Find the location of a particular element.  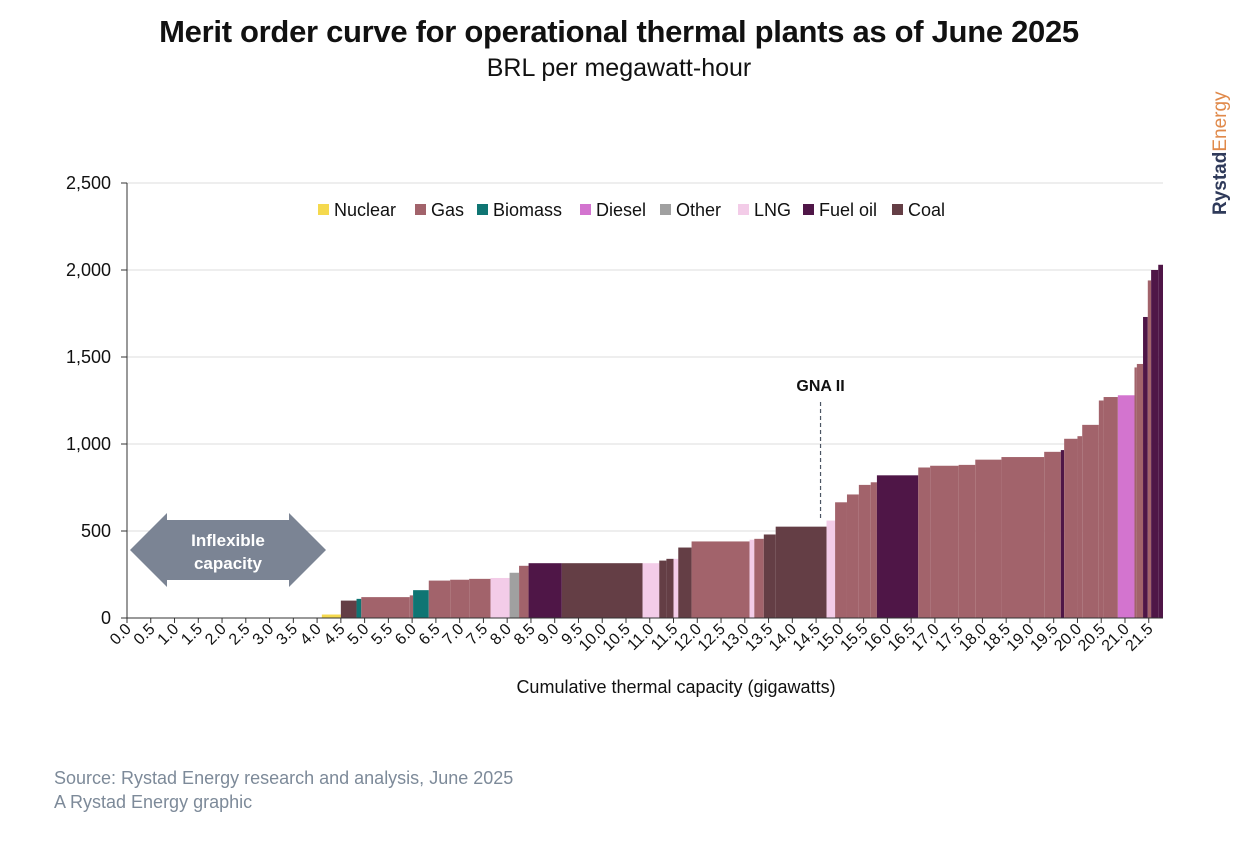

x-tick-label: 6.5 is located at coordinates (430, 635).